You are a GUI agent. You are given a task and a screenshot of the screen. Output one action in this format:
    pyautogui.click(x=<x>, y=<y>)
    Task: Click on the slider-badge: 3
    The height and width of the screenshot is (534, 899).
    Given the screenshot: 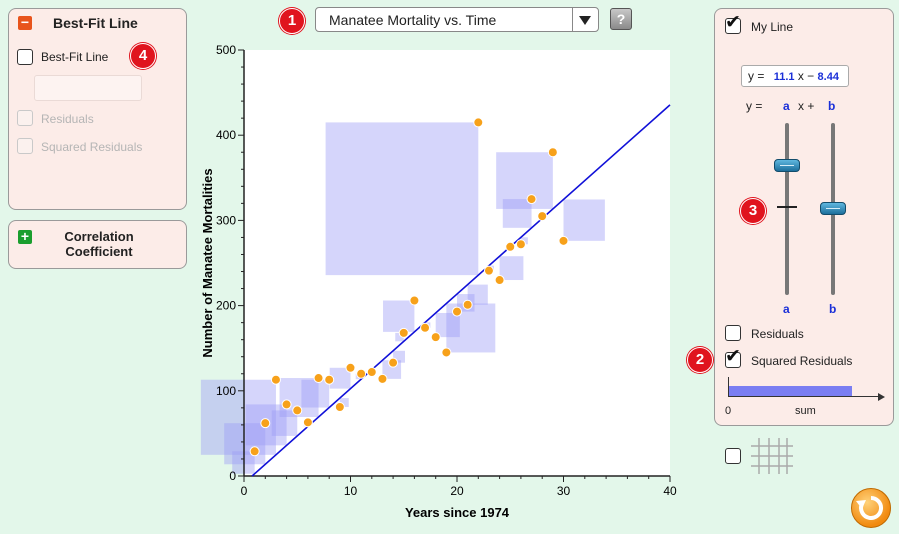 What is the action you would take?
    pyautogui.click(x=753, y=211)
    